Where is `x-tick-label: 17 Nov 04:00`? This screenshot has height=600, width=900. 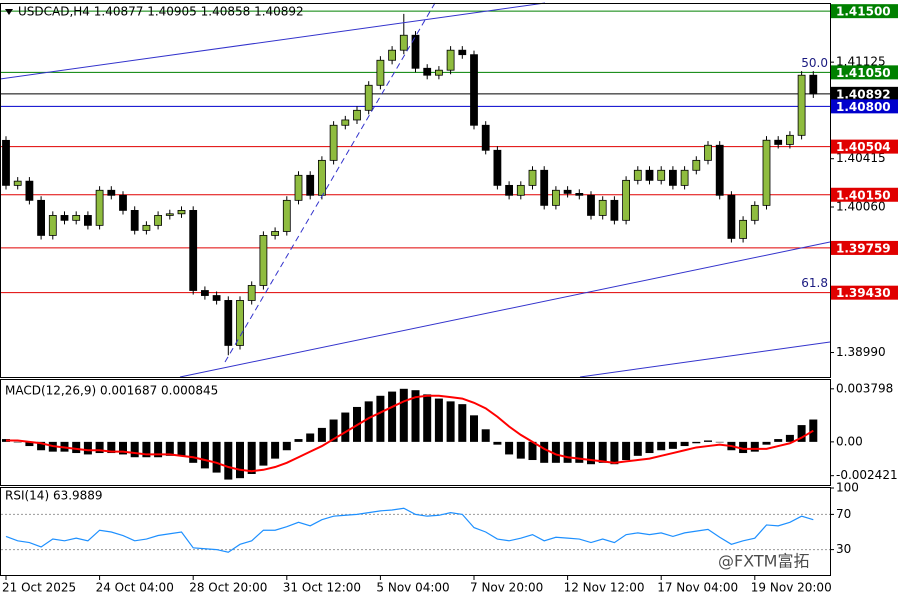 x-tick-label: 17 Nov 04:00 is located at coordinates (697, 588).